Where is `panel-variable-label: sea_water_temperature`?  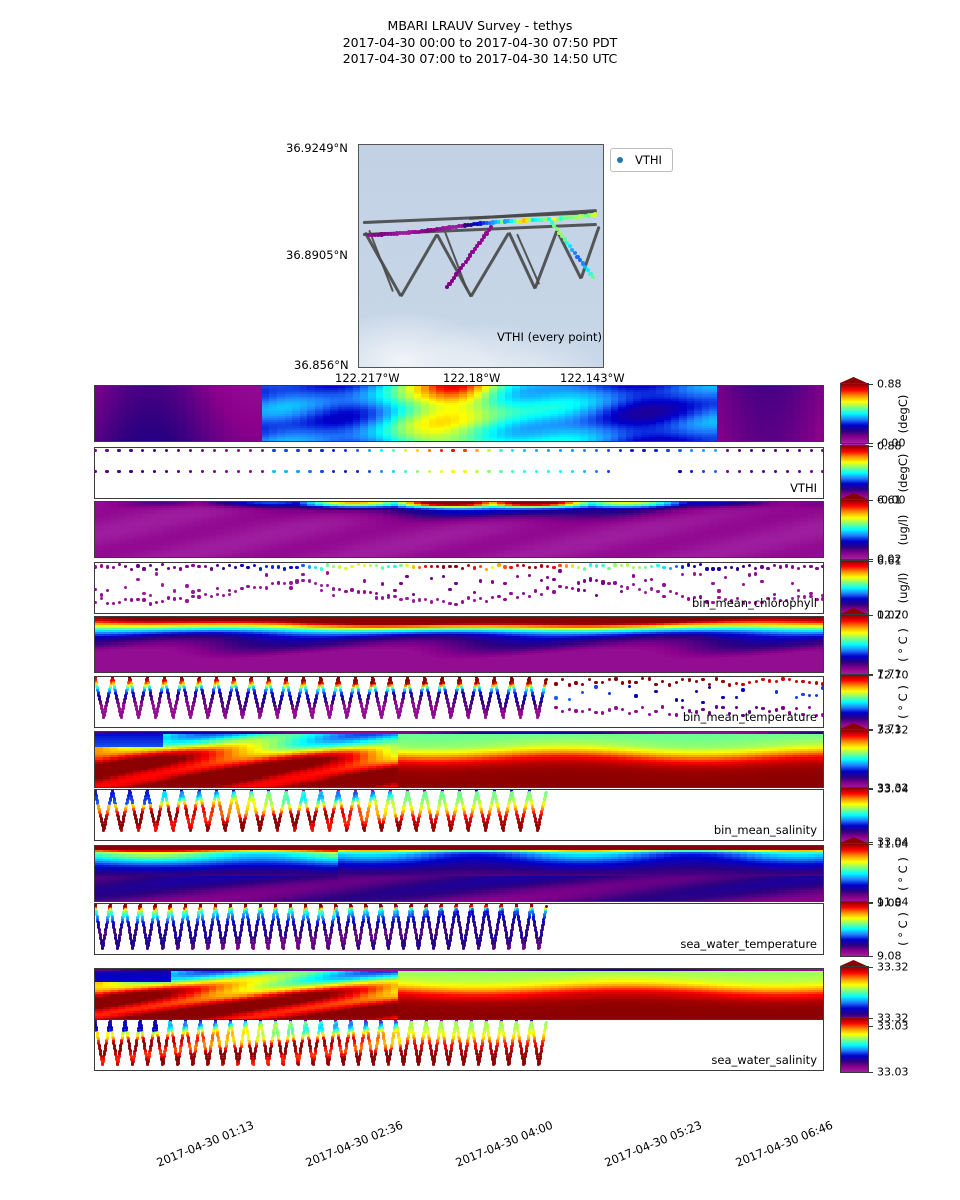 panel-variable-label: sea_water_temperature is located at coordinates (748, 944).